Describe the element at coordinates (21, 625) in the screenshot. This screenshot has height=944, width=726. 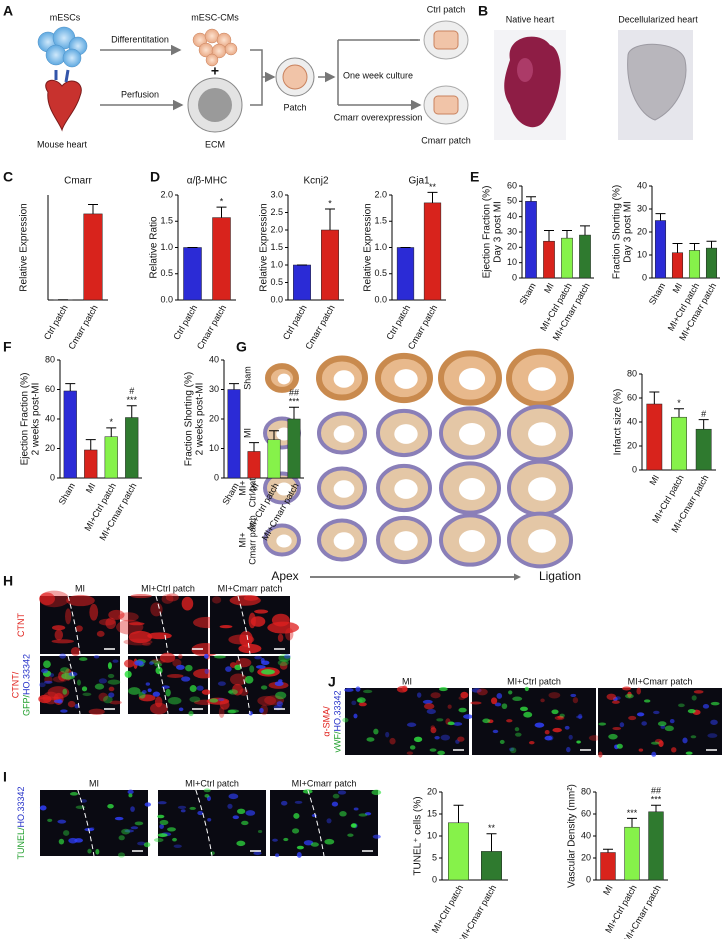
I see `label-part: CTNT` at that location.